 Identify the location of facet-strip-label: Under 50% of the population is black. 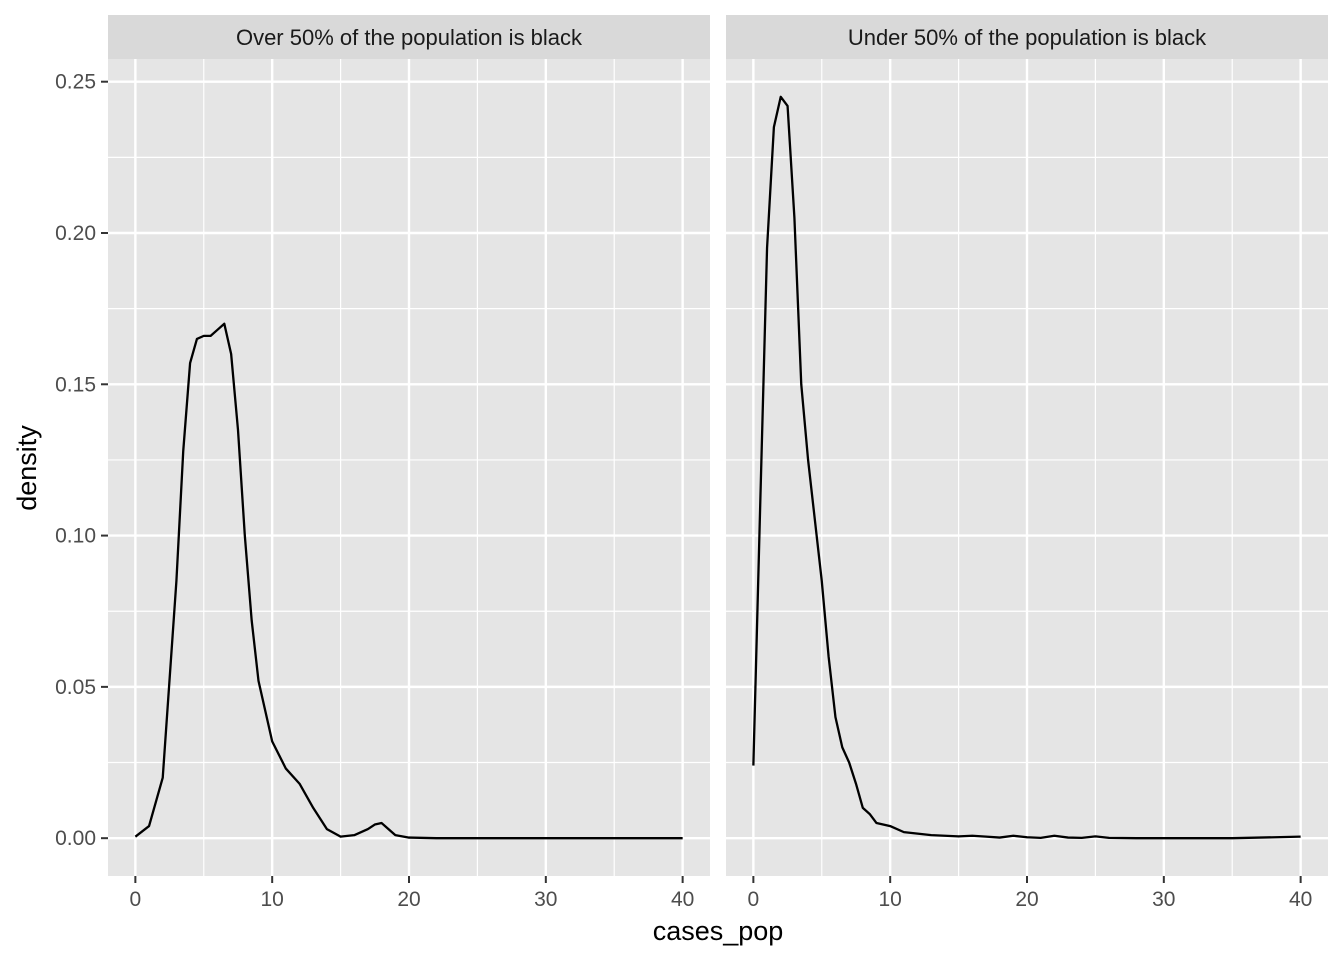
(1027, 37).